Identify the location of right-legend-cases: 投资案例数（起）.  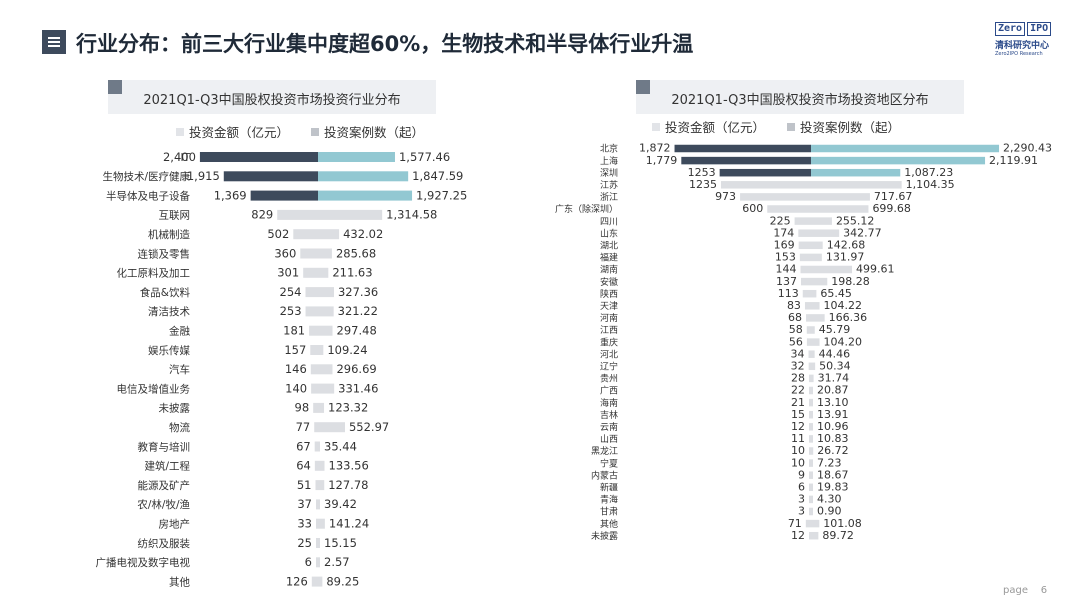
(843, 126).